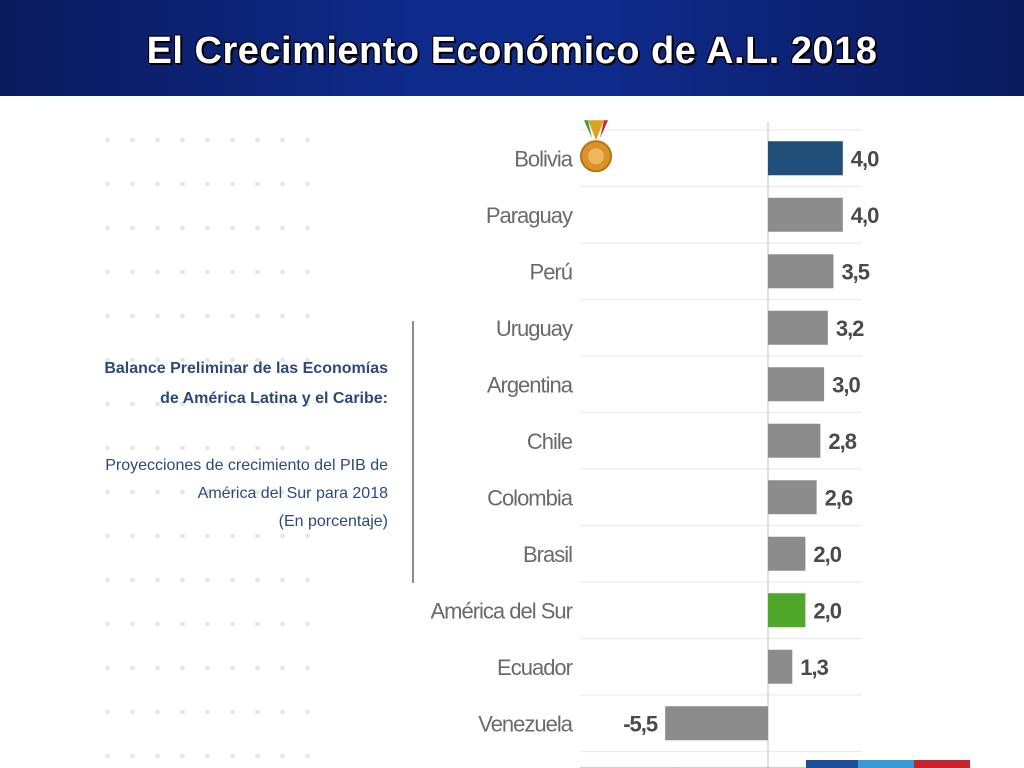 Image resolution: width=1024 pixels, height=768 pixels. Describe the element at coordinates (535, 667) in the screenshot. I see `category-label: Ecuador` at that location.